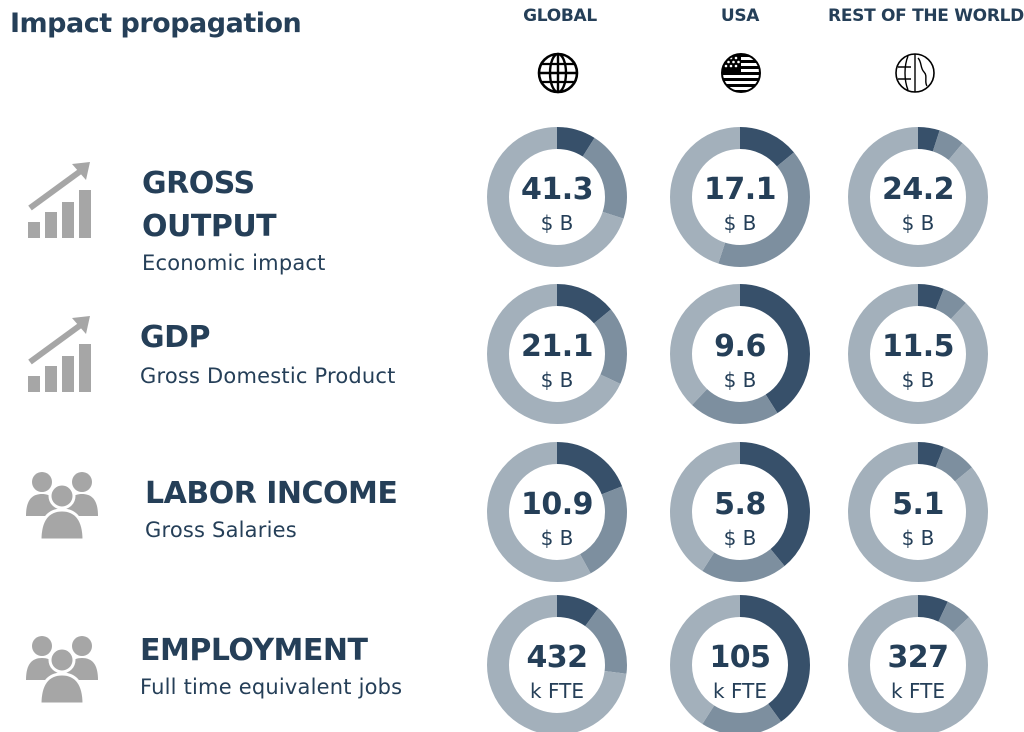 This screenshot has width=1024, height=732. What do you see at coordinates (557, 346) in the screenshot?
I see `donut-value-label: 21.1` at bounding box center [557, 346].